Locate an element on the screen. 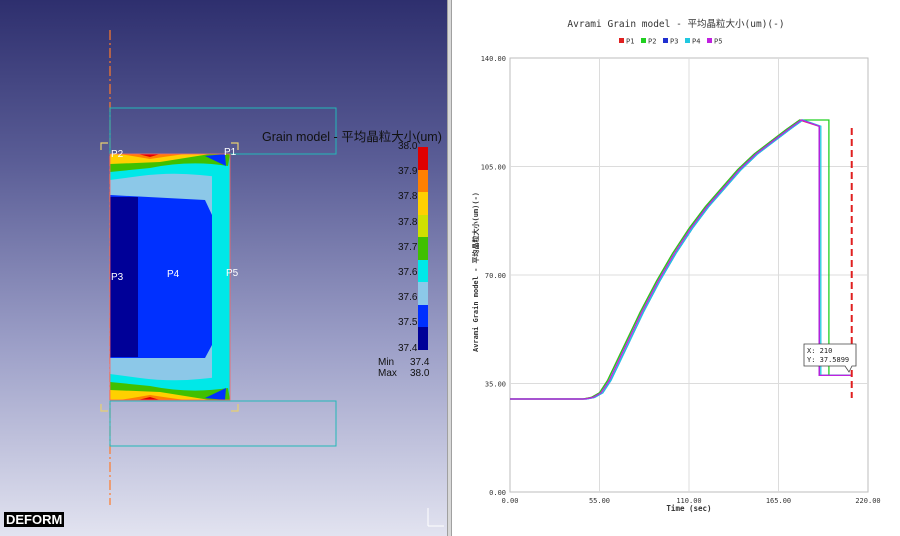 The width and height of the screenshot is (900, 536). y-tick-label: 35.00 is located at coordinates (495, 385).